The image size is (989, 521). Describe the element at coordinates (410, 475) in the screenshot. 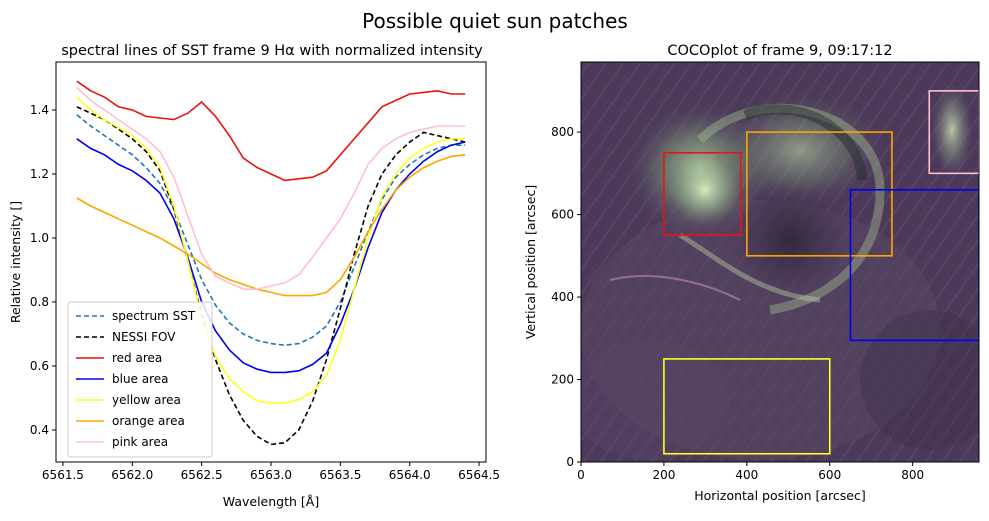

I see `x-tick-label: 6564.0` at that location.